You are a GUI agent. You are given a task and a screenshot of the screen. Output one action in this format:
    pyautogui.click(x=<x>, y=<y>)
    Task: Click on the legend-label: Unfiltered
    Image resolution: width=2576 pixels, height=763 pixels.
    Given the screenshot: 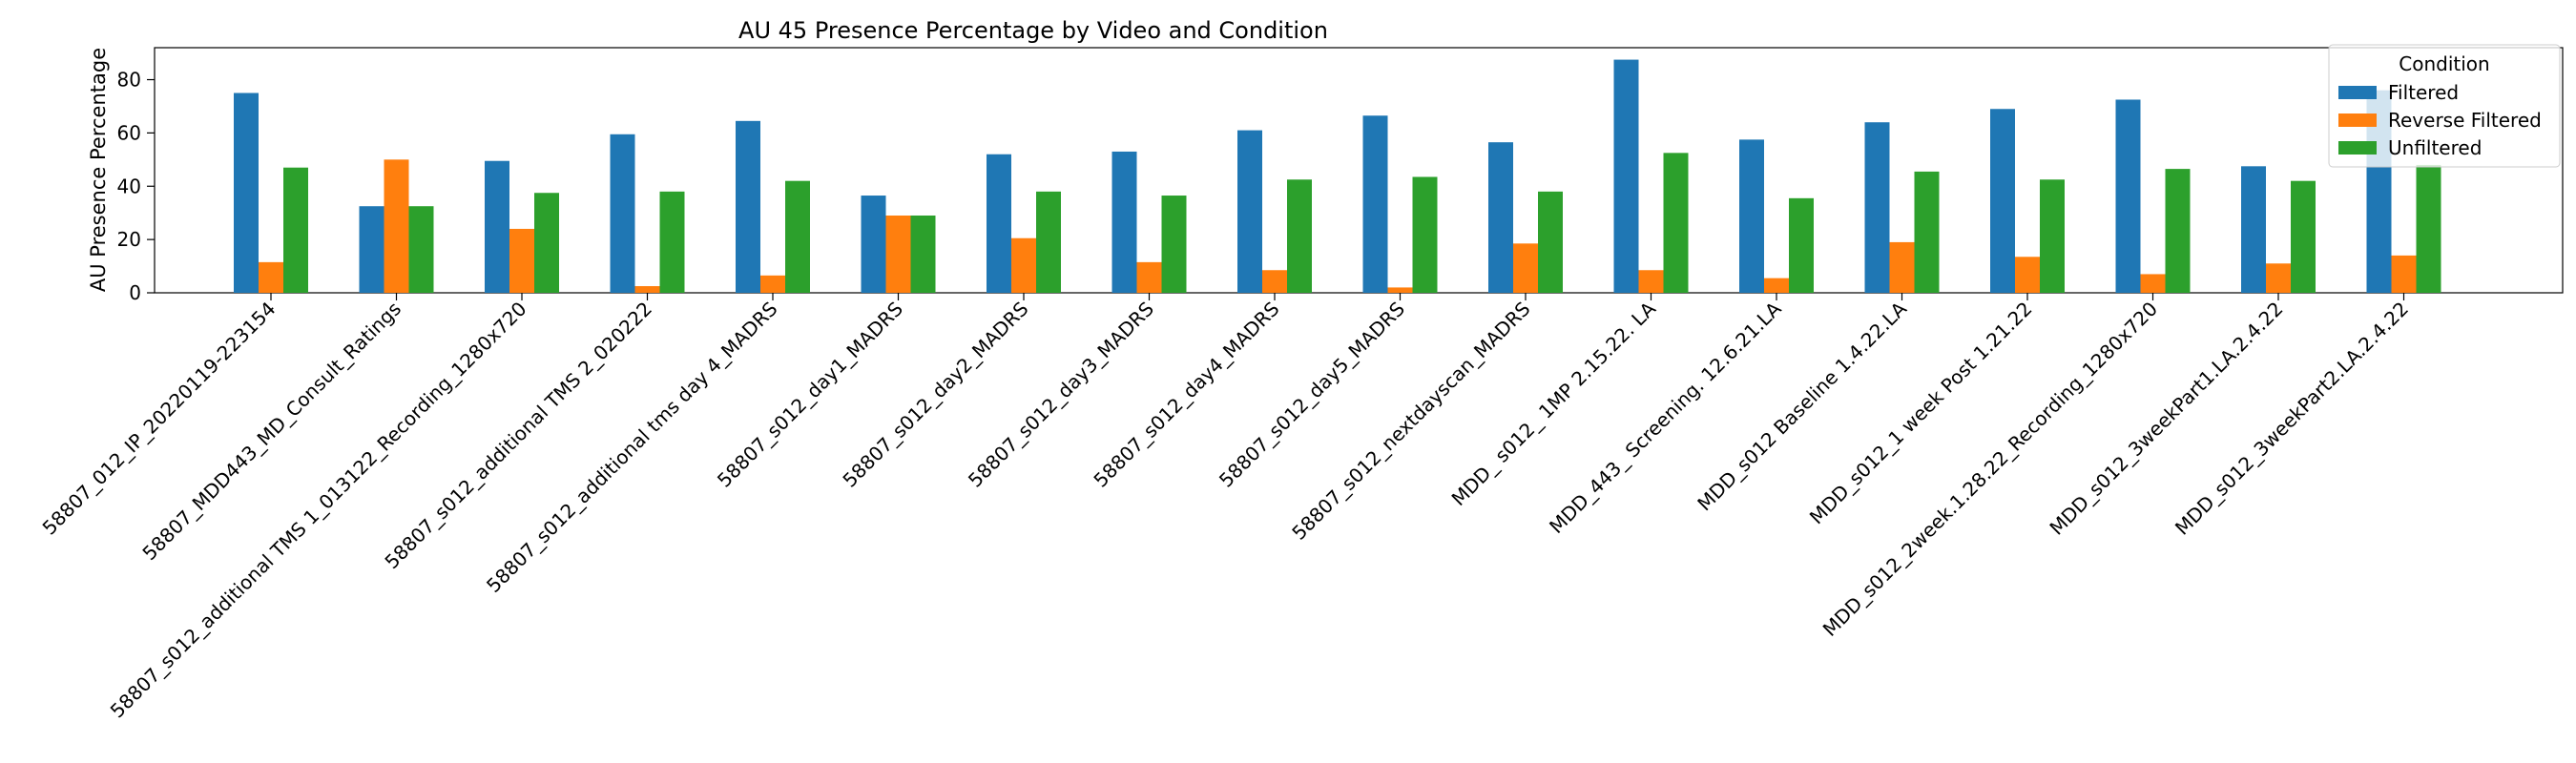 What is the action you would take?
    pyautogui.click(x=2435, y=147)
    